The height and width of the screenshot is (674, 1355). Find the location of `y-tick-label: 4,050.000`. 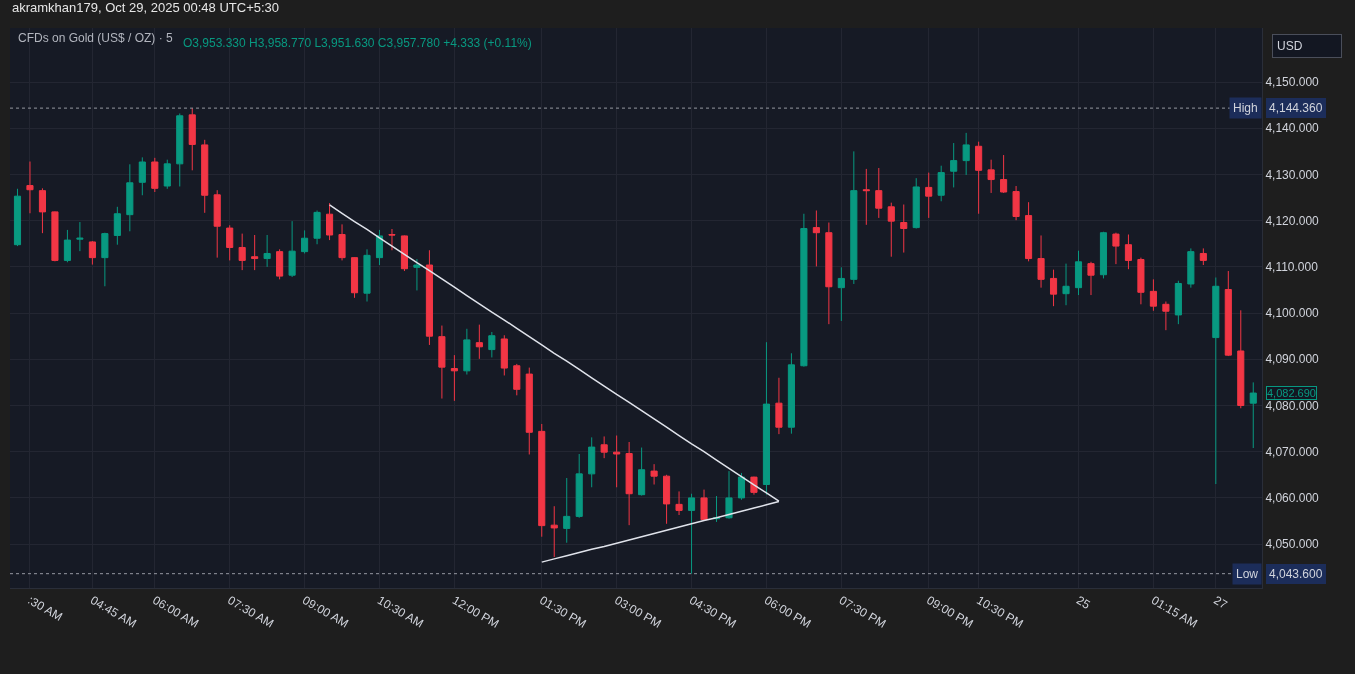

y-tick-label: 4,050.000 is located at coordinates (1292, 544).